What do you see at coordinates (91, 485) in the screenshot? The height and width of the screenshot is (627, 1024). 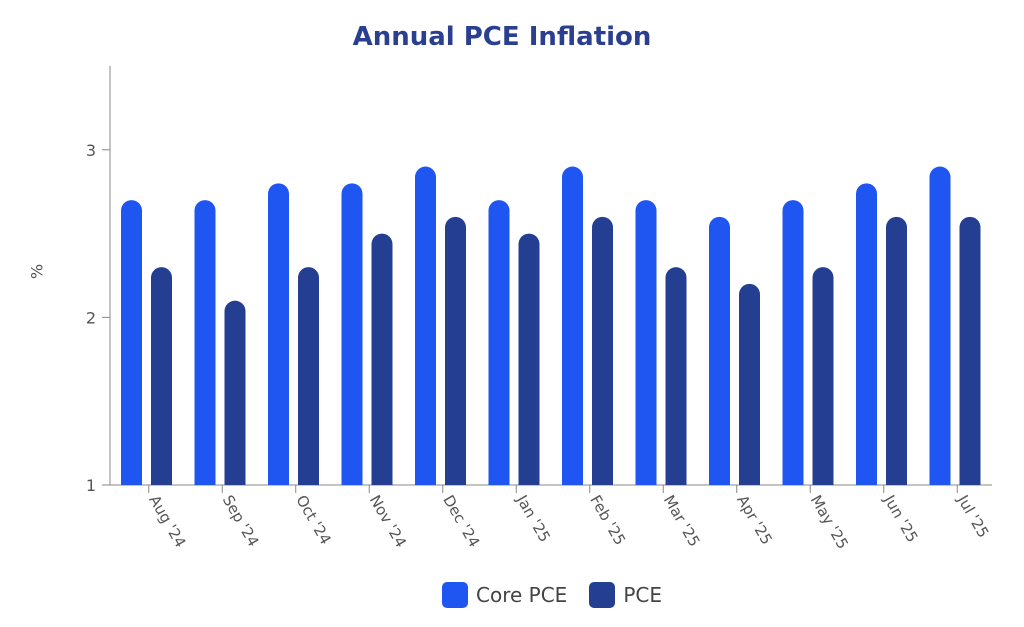 I see `y-tick-label: 1` at bounding box center [91, 485].